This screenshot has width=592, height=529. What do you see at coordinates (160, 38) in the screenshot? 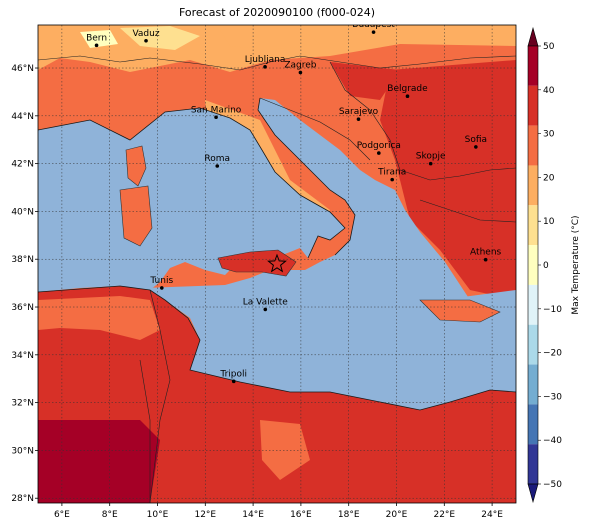
I see `alps-cool-zone` at bounding box center [160, 38].